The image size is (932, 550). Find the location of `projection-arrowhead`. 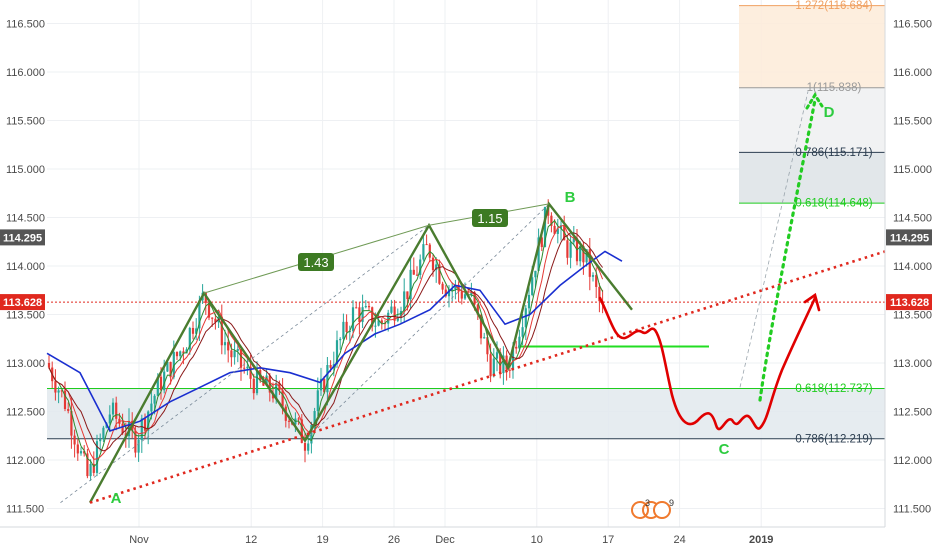

projection-arrowhead is located at coordinates (812, 302).